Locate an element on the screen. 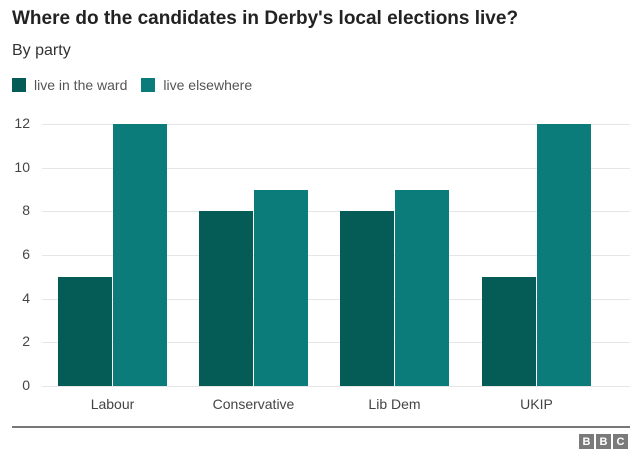 The image size is (640, 463). legend-item-elsewhere: live elsewhere is located at coordinates (196, 85).